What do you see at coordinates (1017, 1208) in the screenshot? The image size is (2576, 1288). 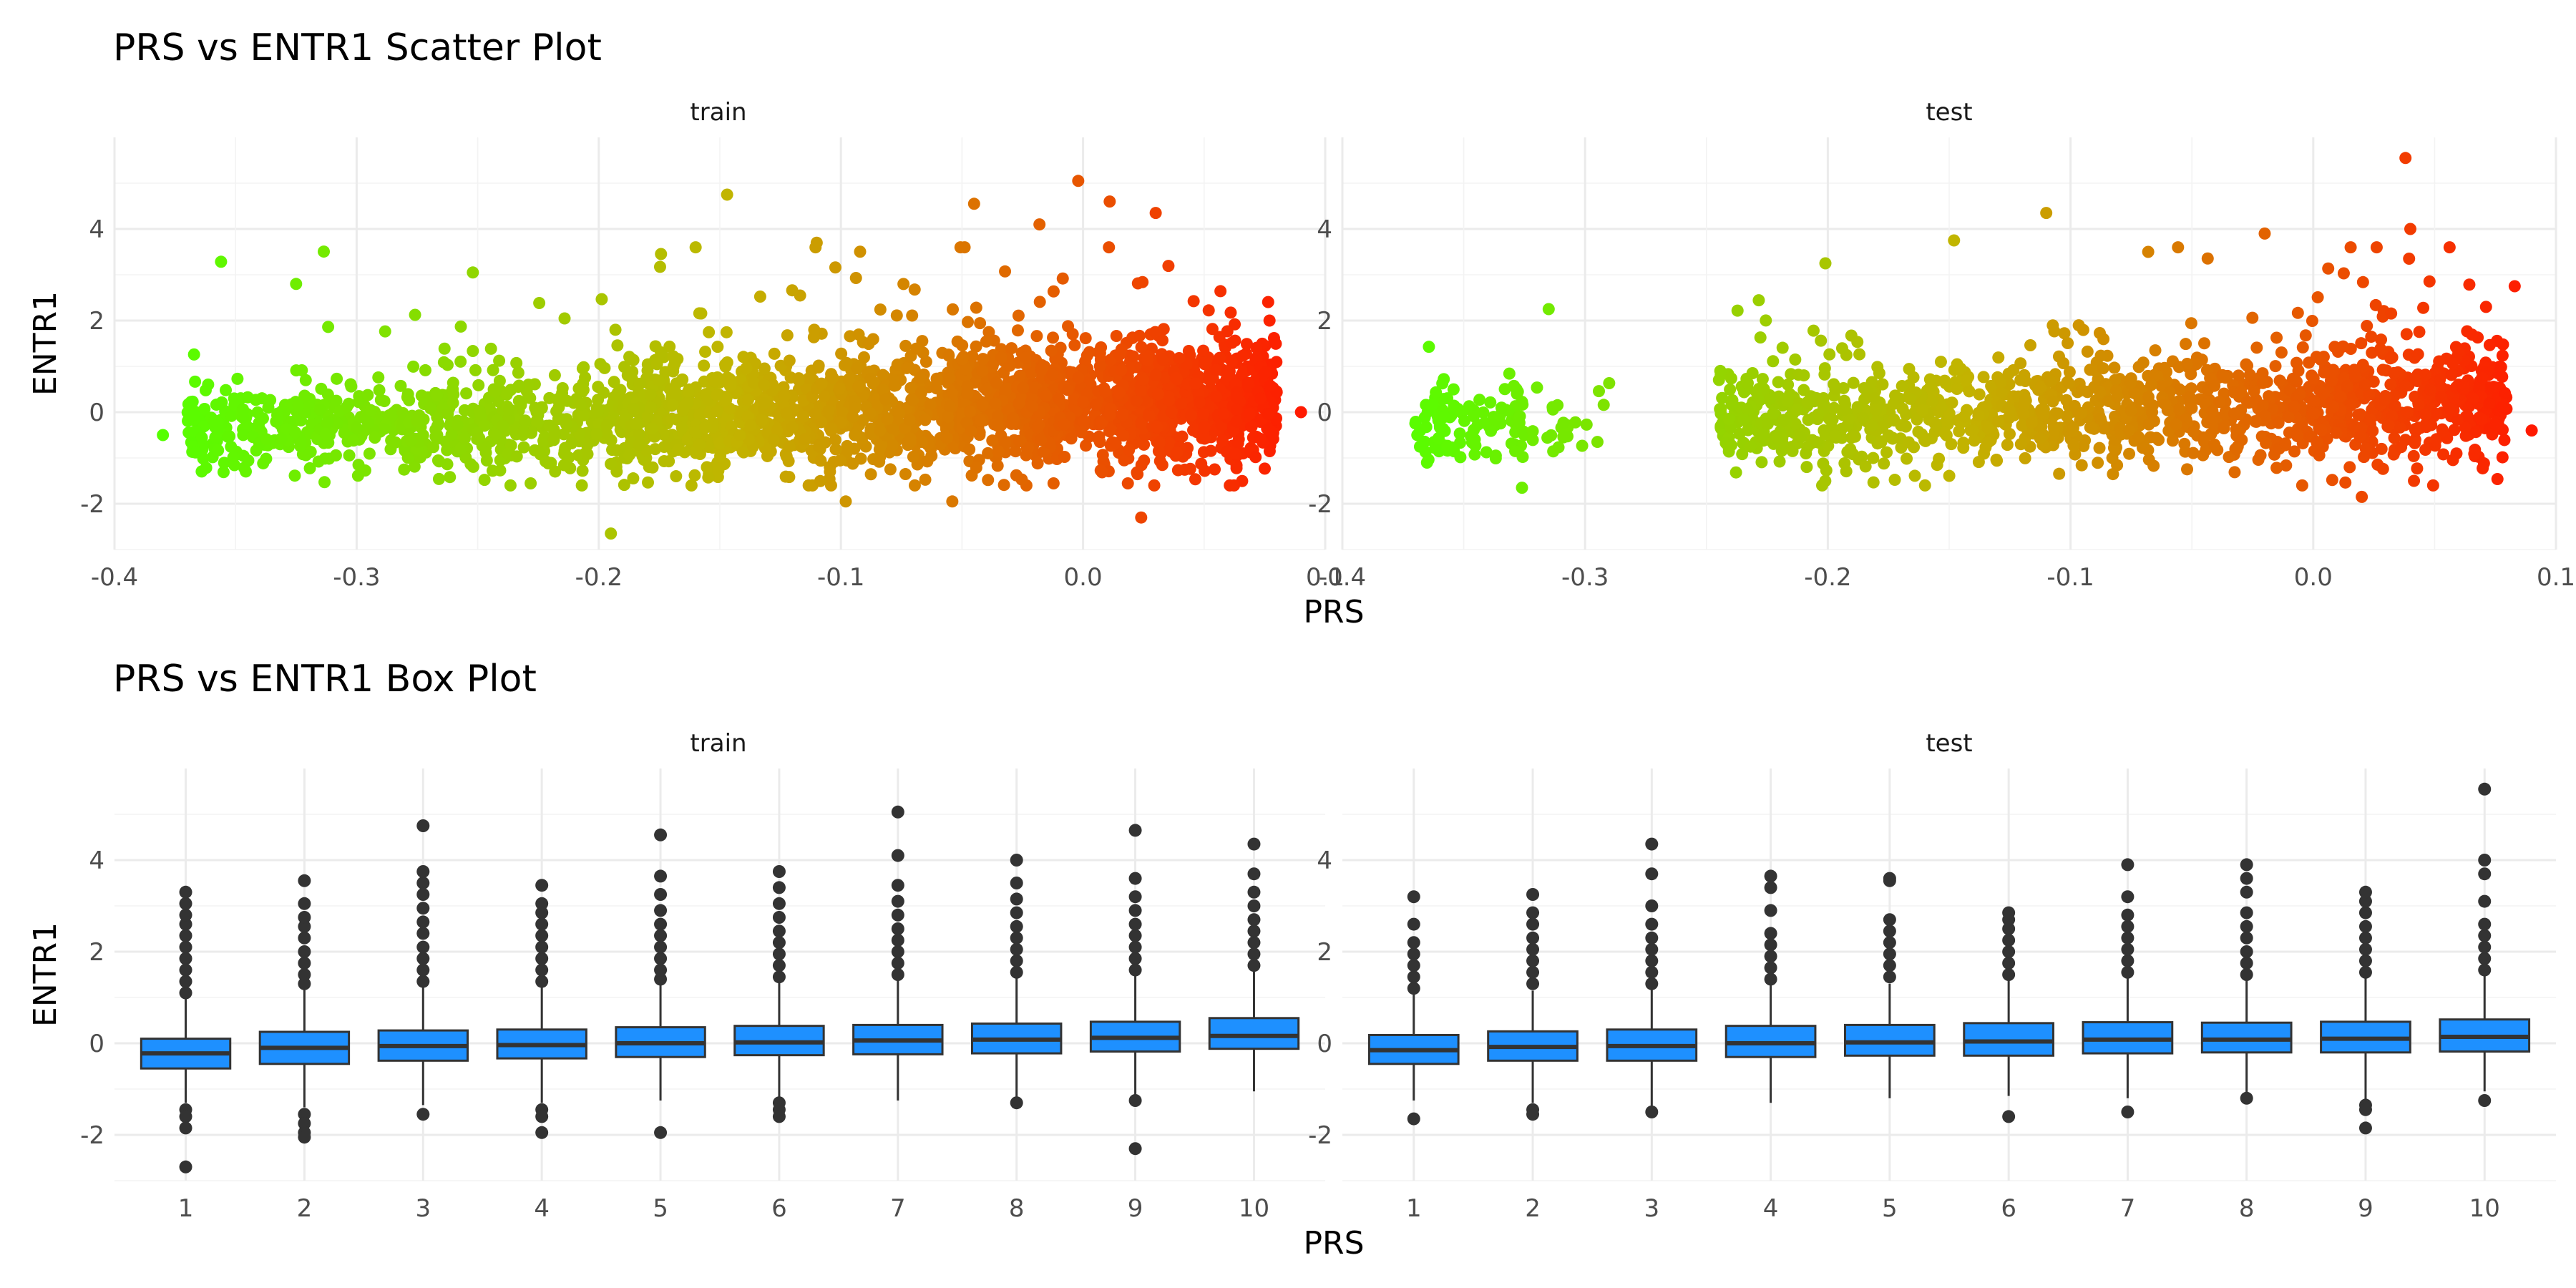 I see `boxplot-x-tick-label: 8` at bounding box center [1017, 1208].